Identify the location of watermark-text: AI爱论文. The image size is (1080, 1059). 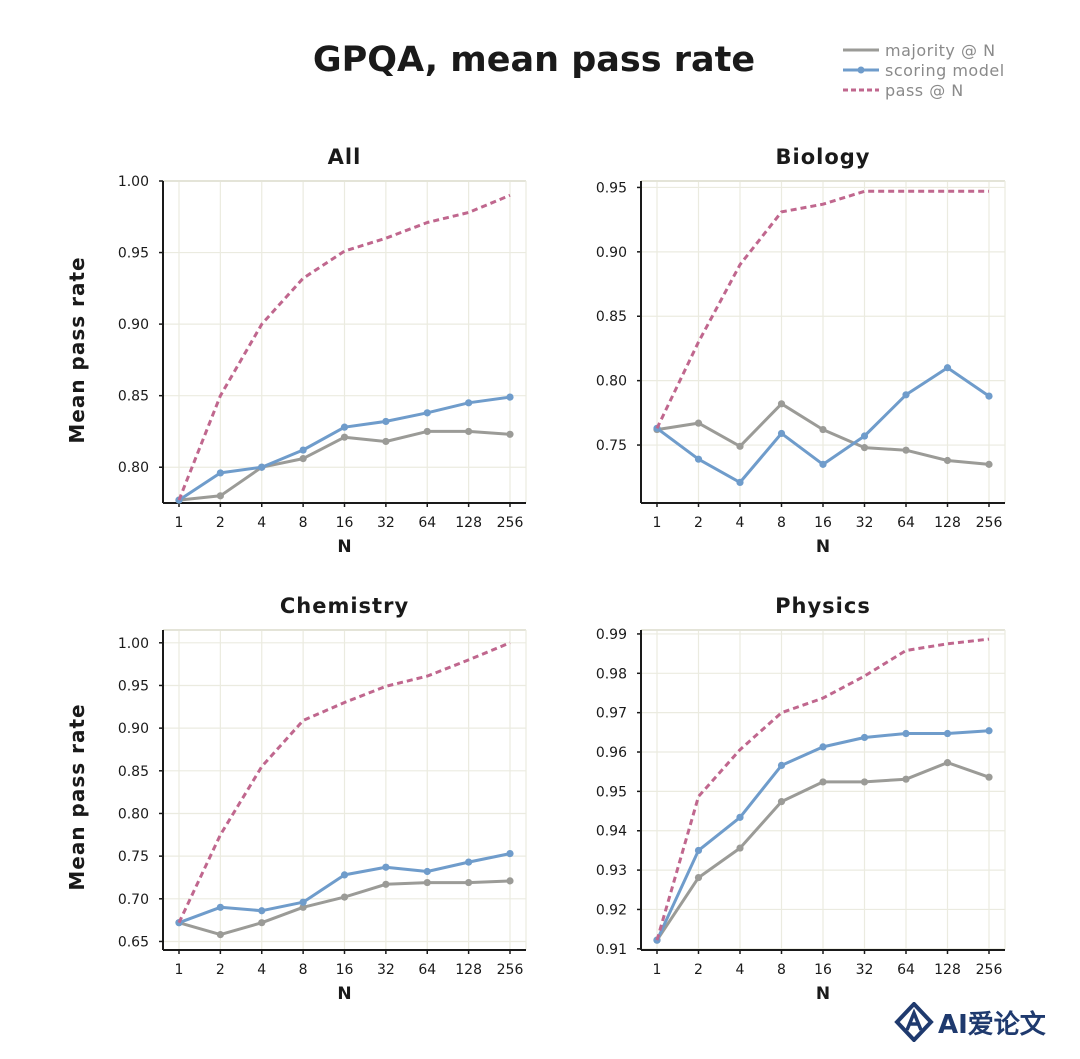
(992, 1024).